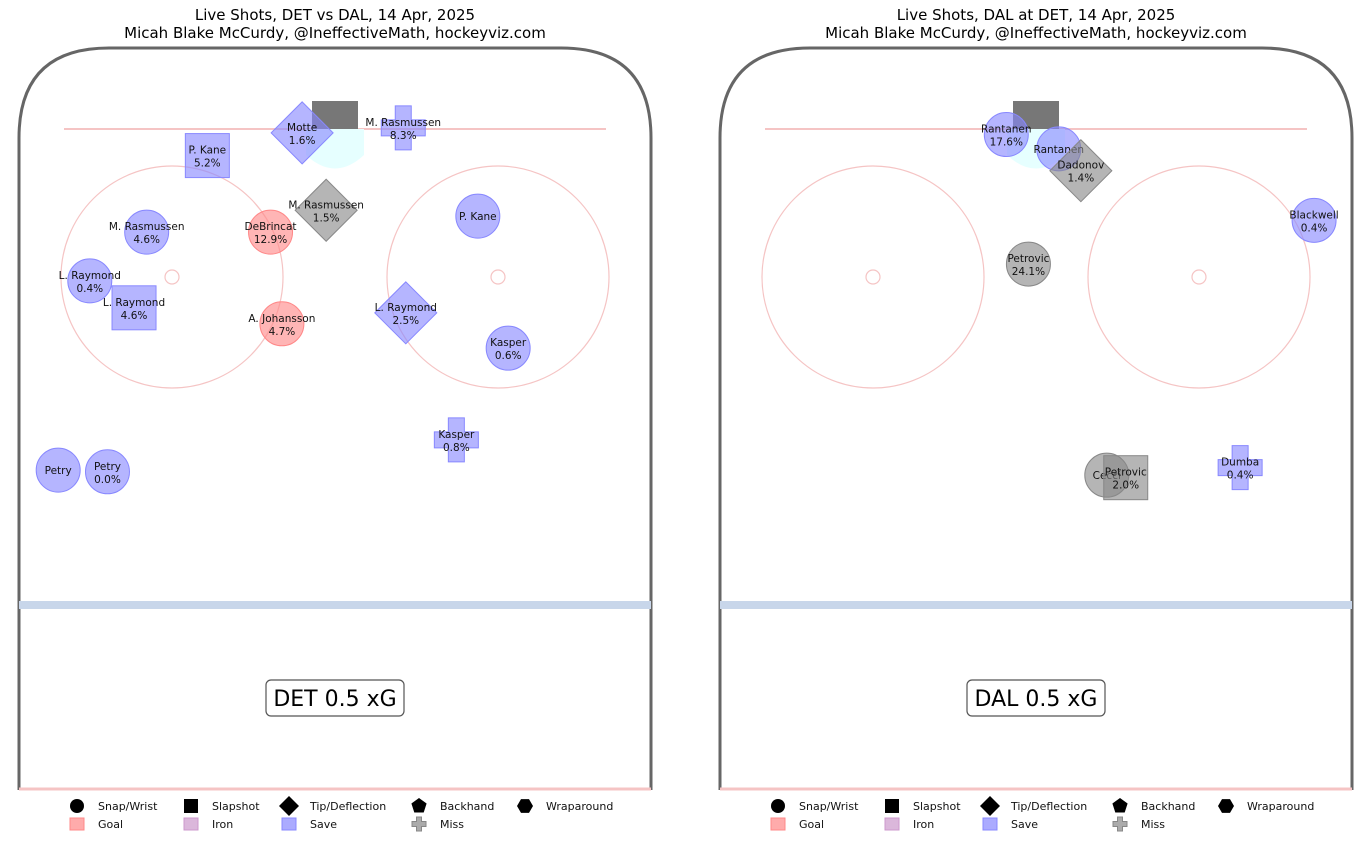  Describe the element at coordinates (778, 824) in the screenshot. I see `right-legend-goal-icon` at that location.